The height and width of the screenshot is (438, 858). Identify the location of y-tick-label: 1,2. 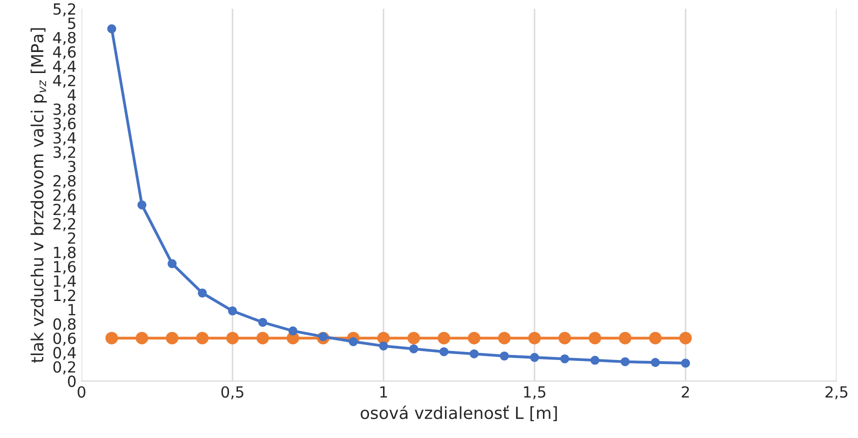
(65, 296).